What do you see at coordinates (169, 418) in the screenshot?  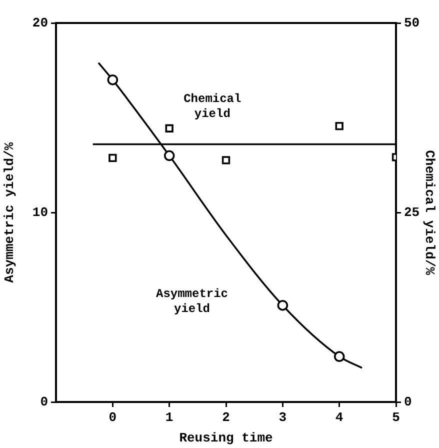 I see `x-tick-label: 1` at bounding box center [169, 418].